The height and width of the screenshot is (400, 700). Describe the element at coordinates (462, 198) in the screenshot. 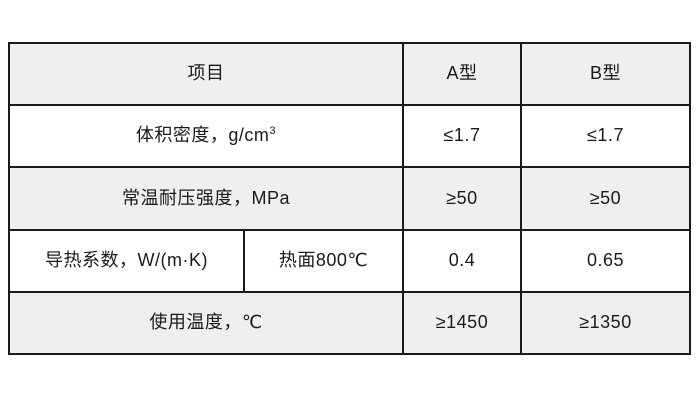

I see `cell-strength-a: ≥50` at that location.